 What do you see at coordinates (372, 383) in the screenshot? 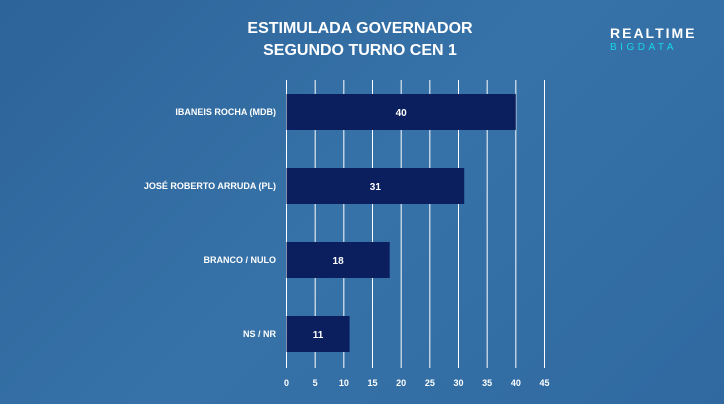
I see `x-tick-label: 15` at bounding box center [372, 383].